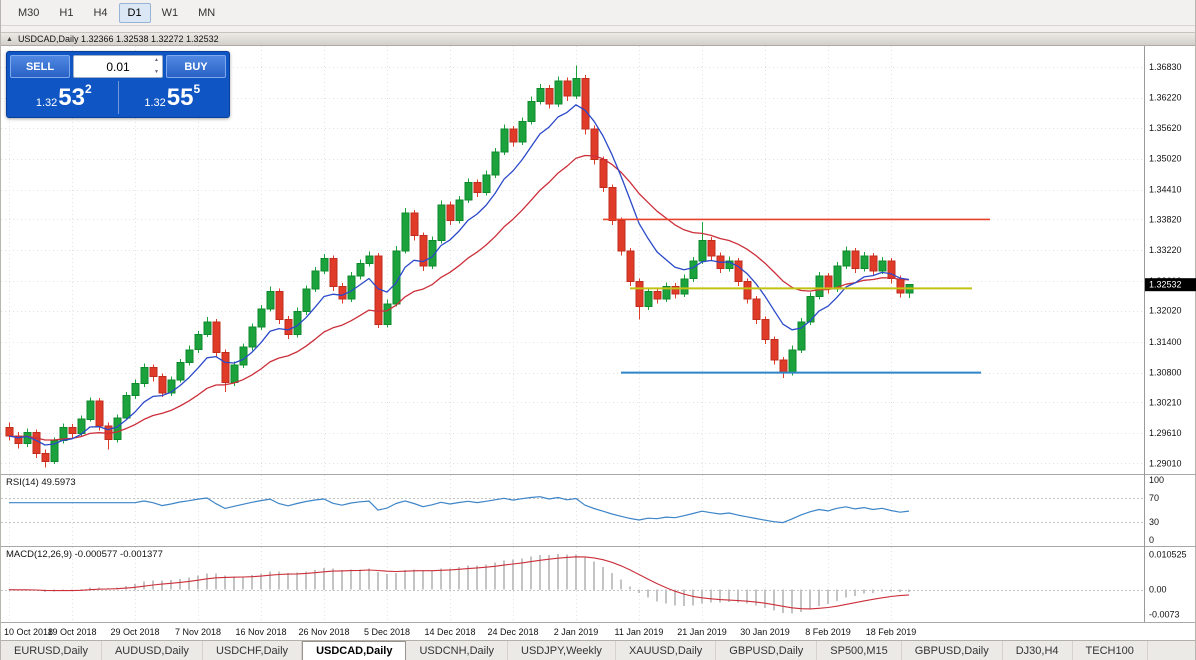 The image size is (1196, 660). I want to click on volume-spinner: ▲ ▼, so click(156, 66).